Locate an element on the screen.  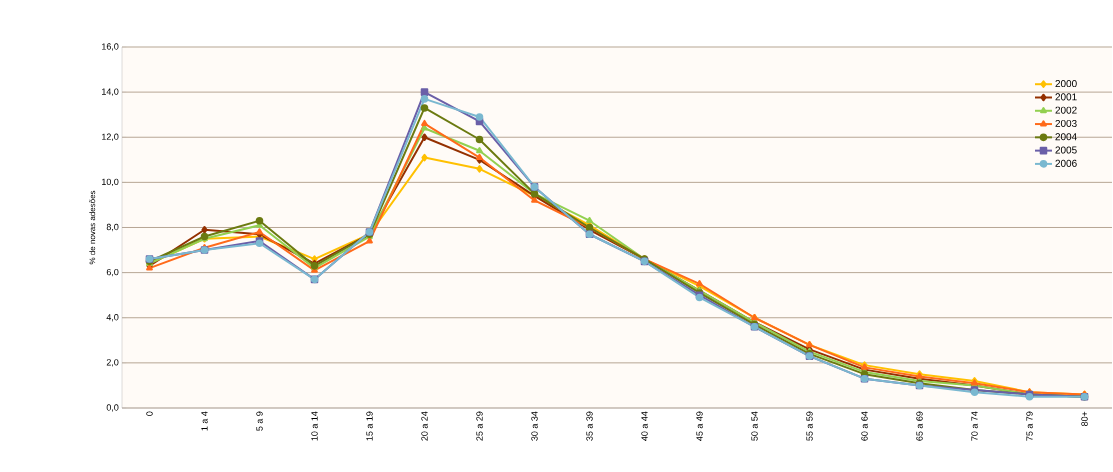
x-tick-label: 55 a 59 is located at coordinates (809, 426).